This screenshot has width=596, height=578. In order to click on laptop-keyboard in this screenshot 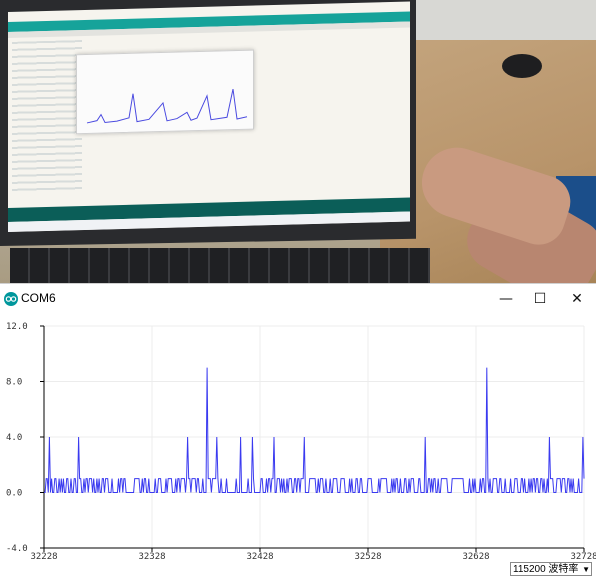, I will do `click(220, 265)`.